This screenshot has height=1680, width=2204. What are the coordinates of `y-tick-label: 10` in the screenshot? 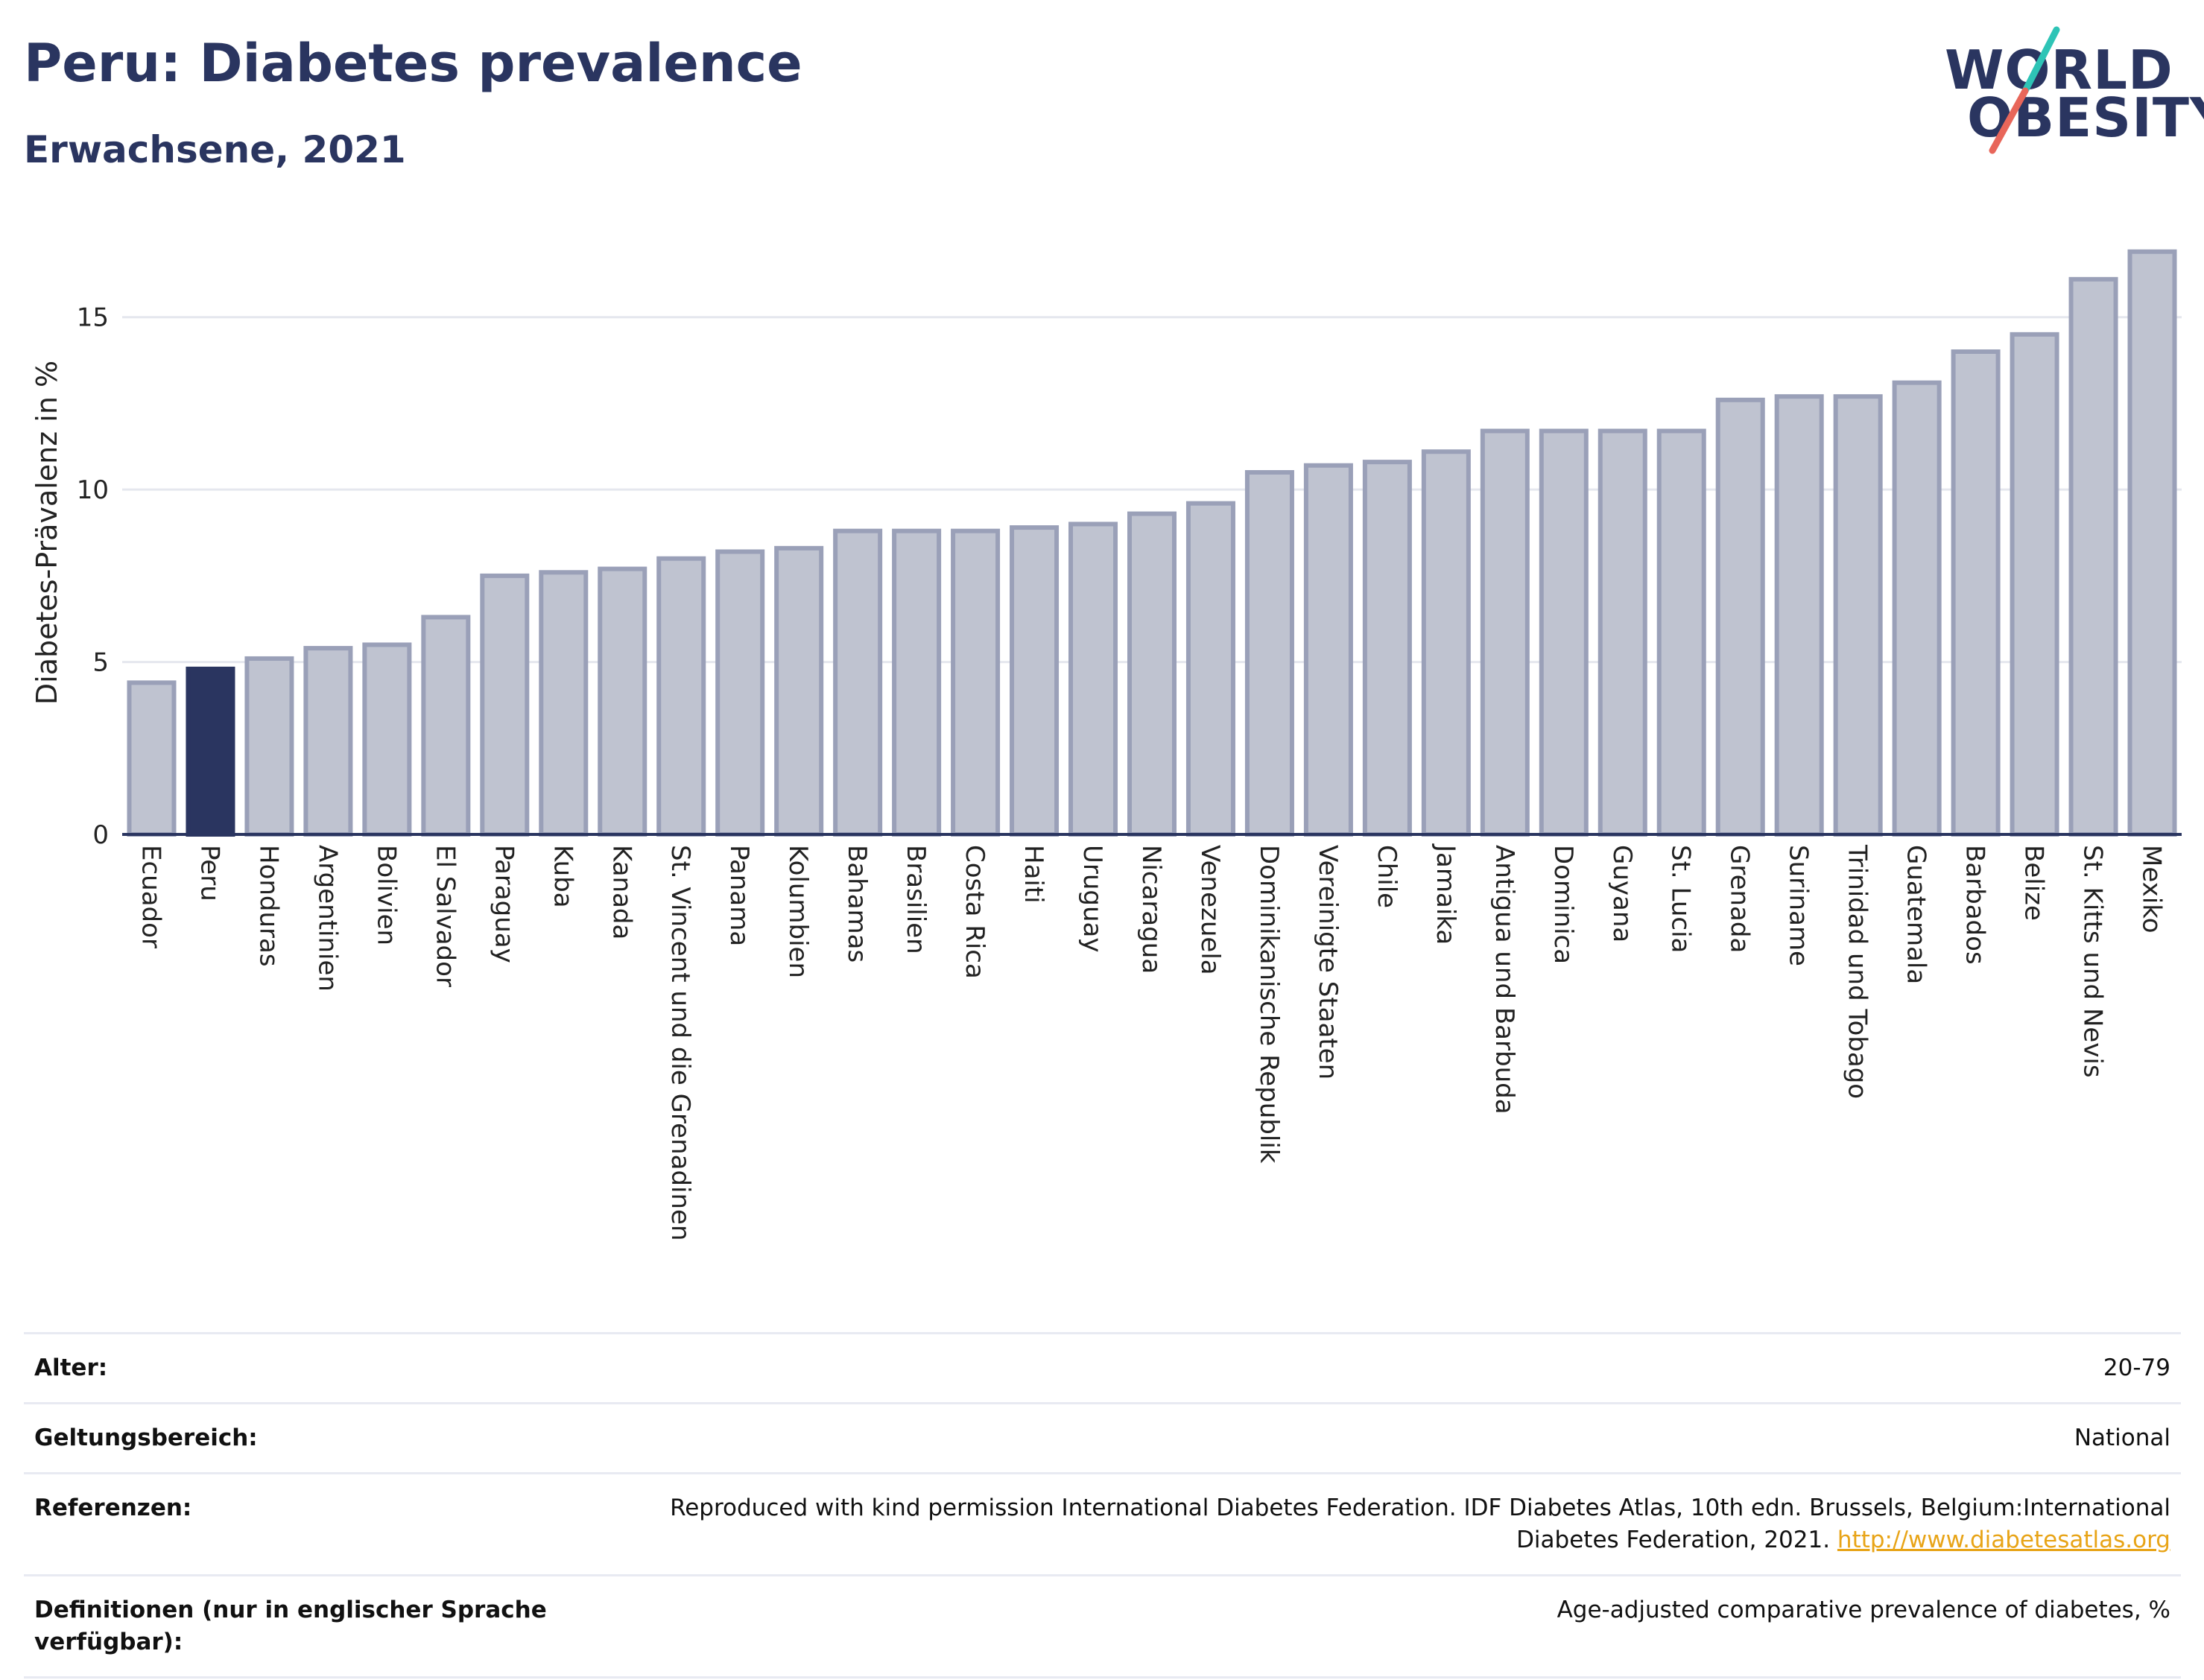 It's located at (93, 490).